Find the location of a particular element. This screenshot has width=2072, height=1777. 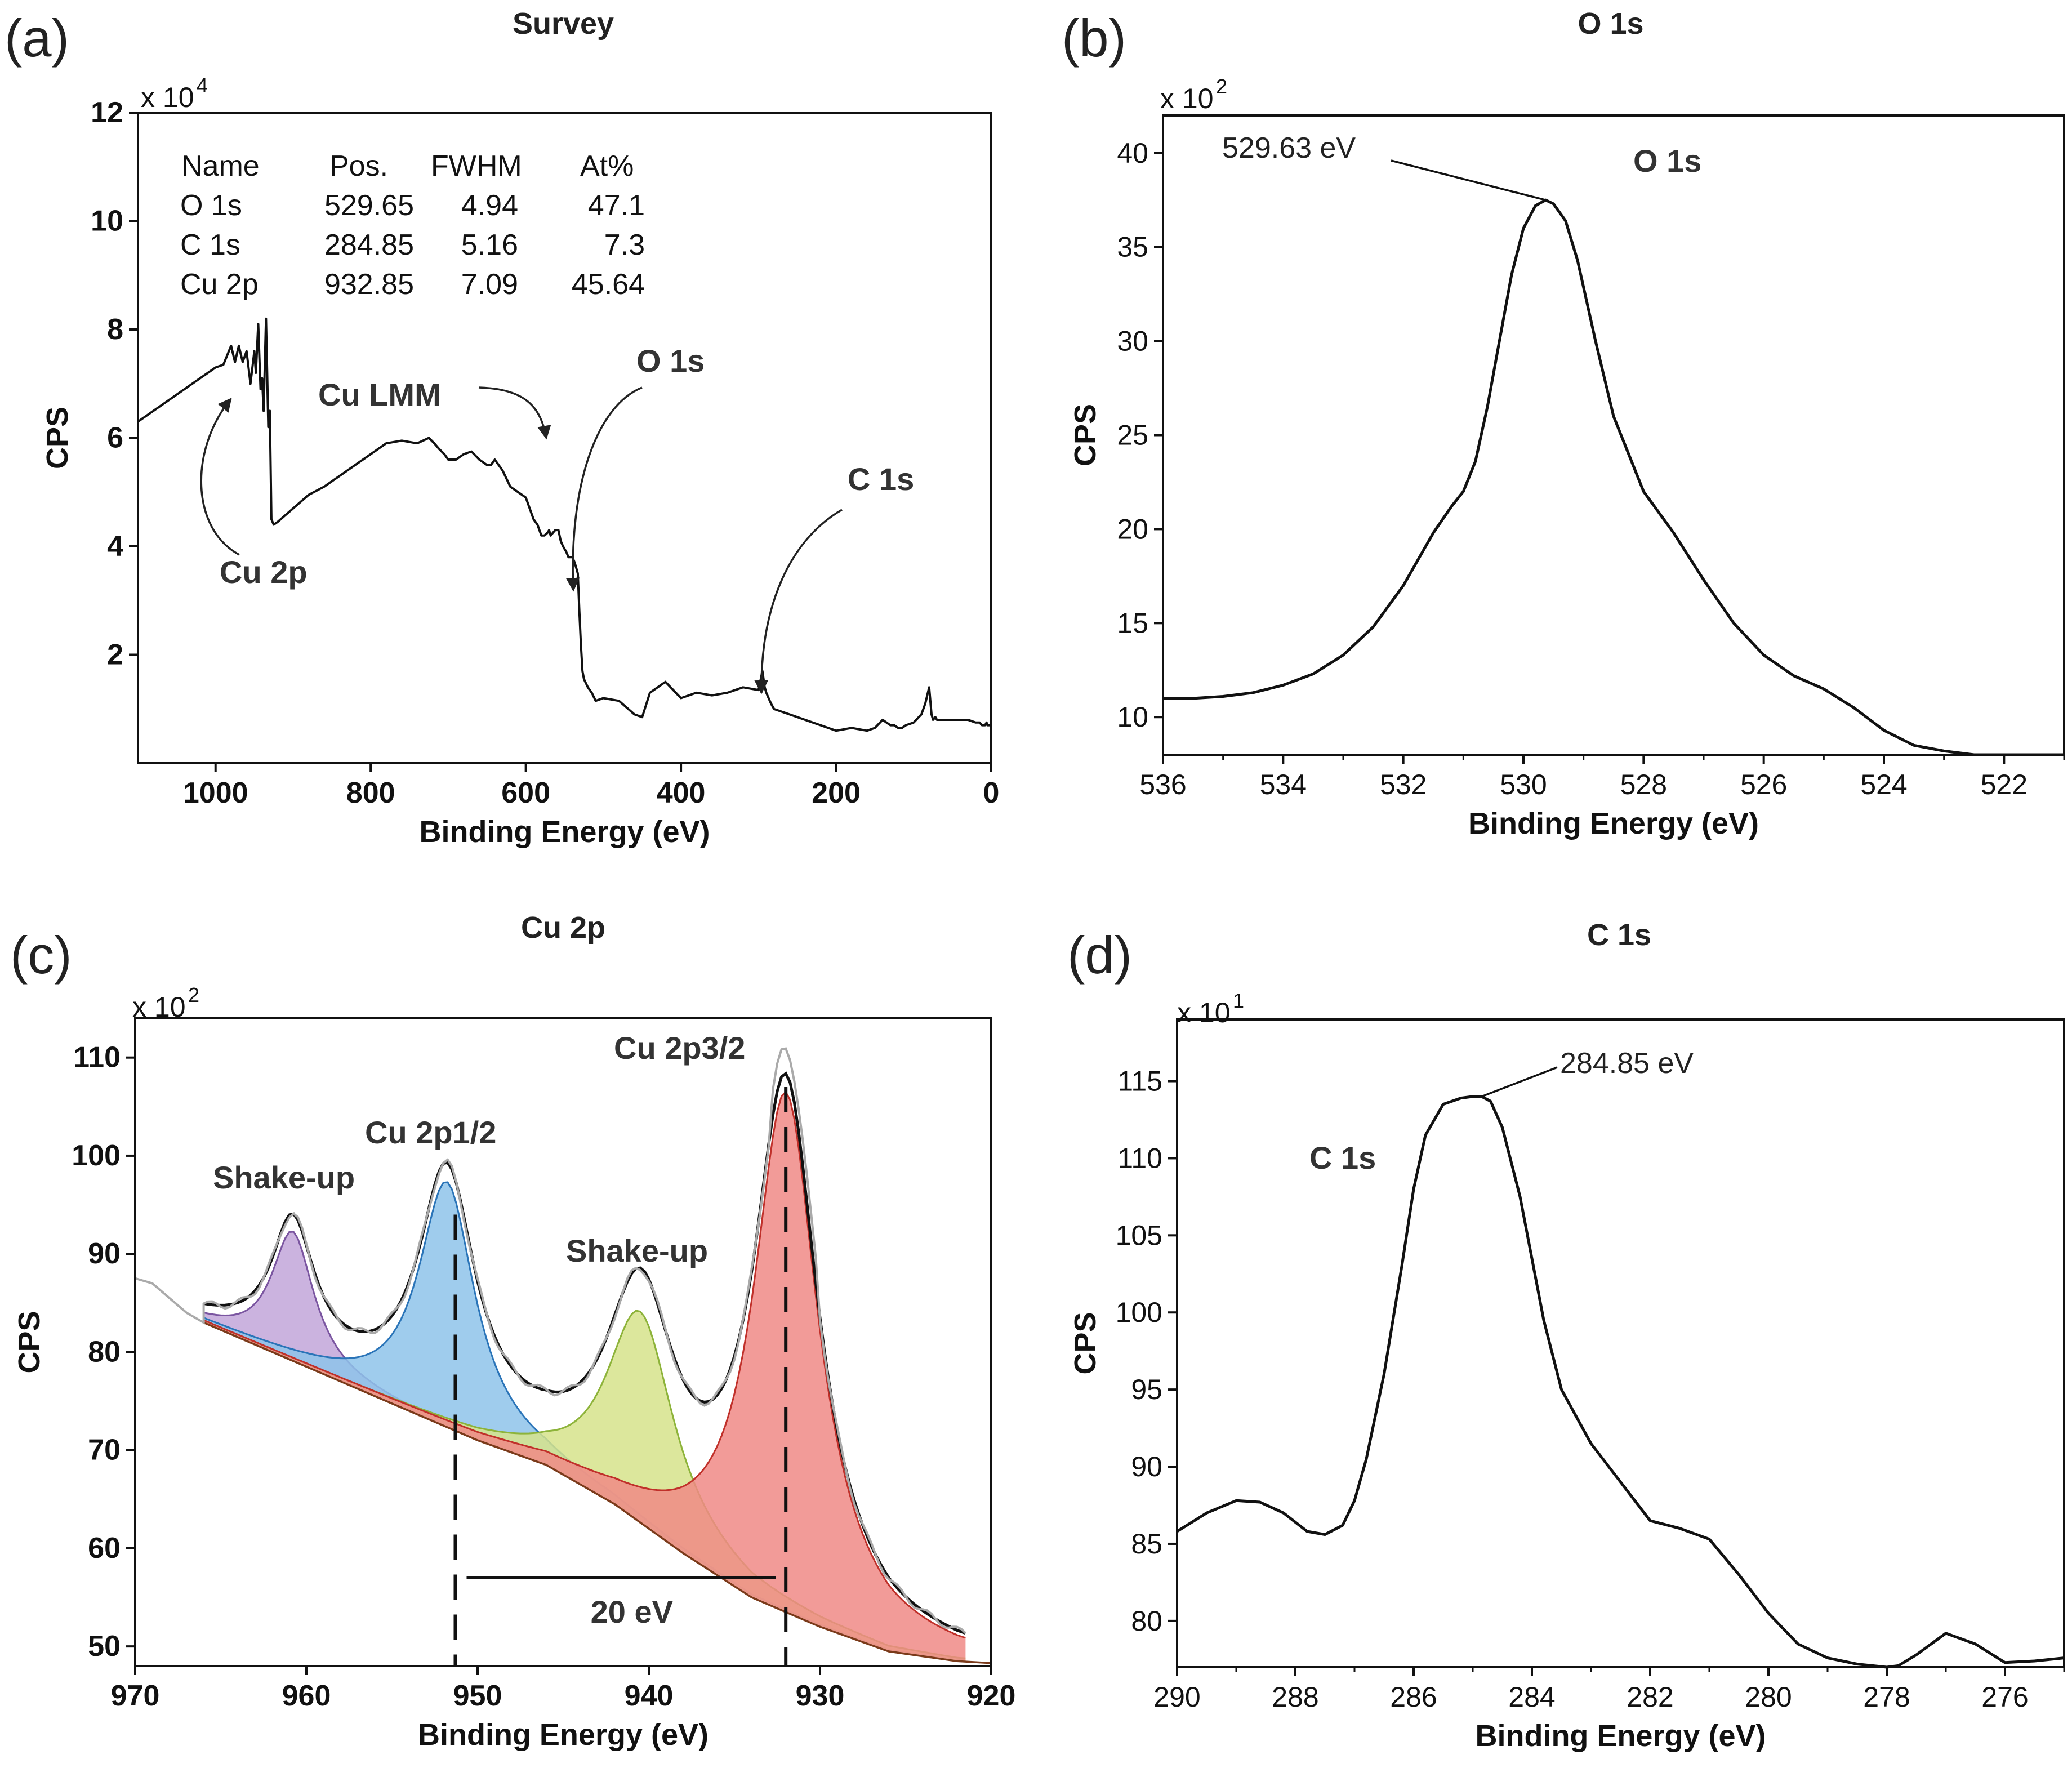

table-cell: 7.3 is located at coordinates (624, 245).